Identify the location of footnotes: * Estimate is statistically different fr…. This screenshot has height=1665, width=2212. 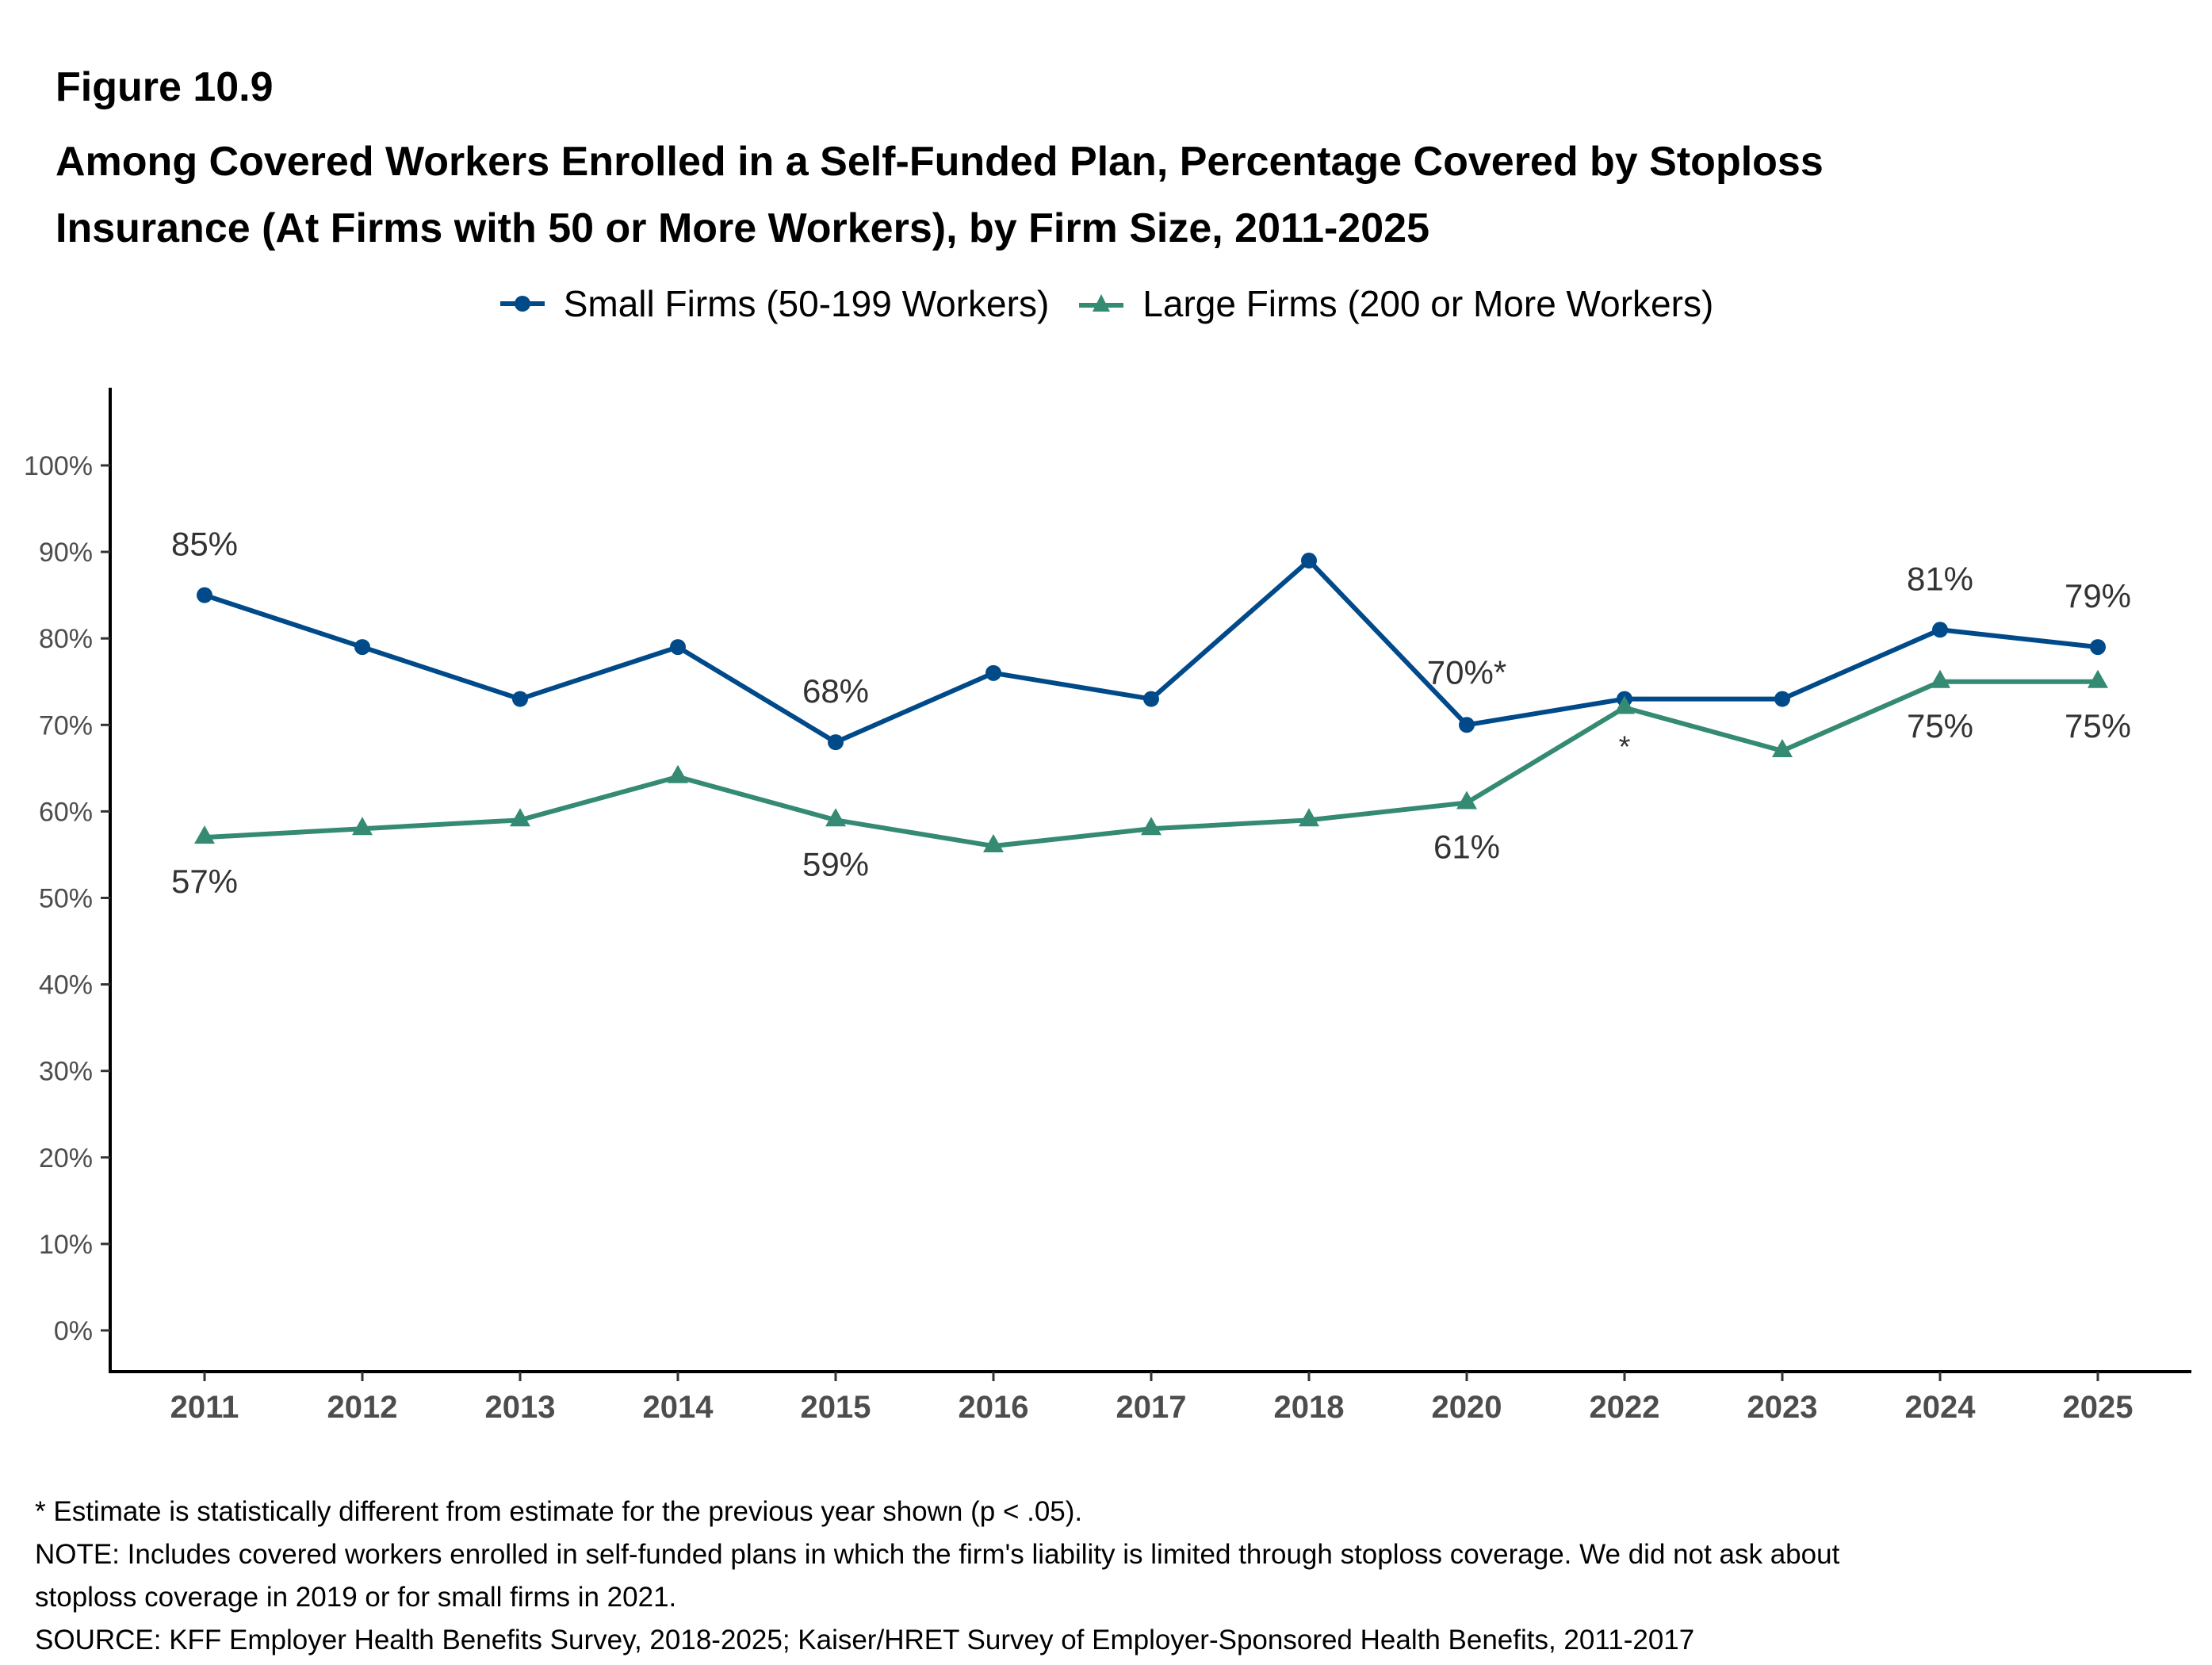
(937, 1576).